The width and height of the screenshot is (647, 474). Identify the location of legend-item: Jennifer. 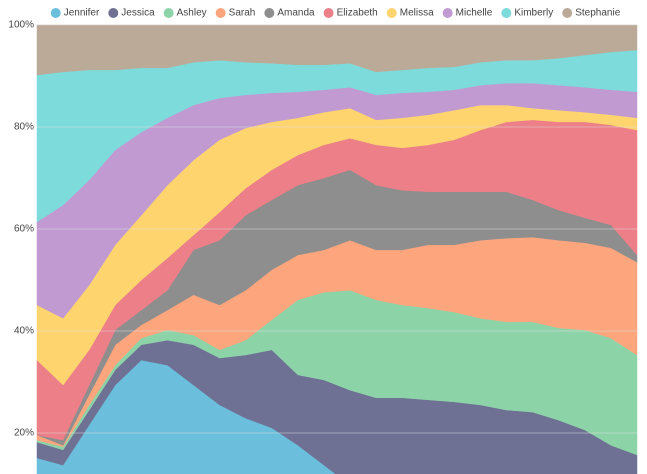
(75, 13).